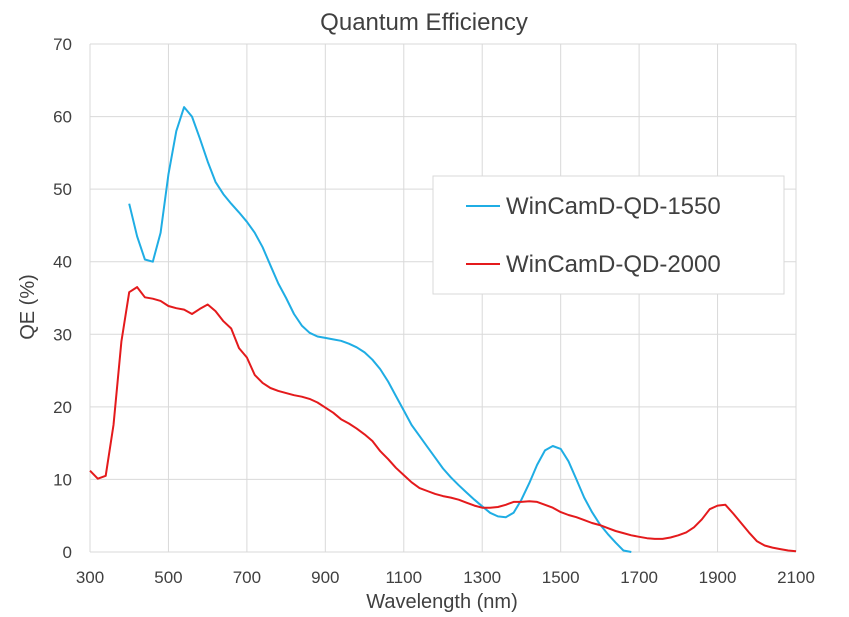 This screenshot has height=617, width=849. I want to click on x-tick-label: 1500, so click(561, 577).